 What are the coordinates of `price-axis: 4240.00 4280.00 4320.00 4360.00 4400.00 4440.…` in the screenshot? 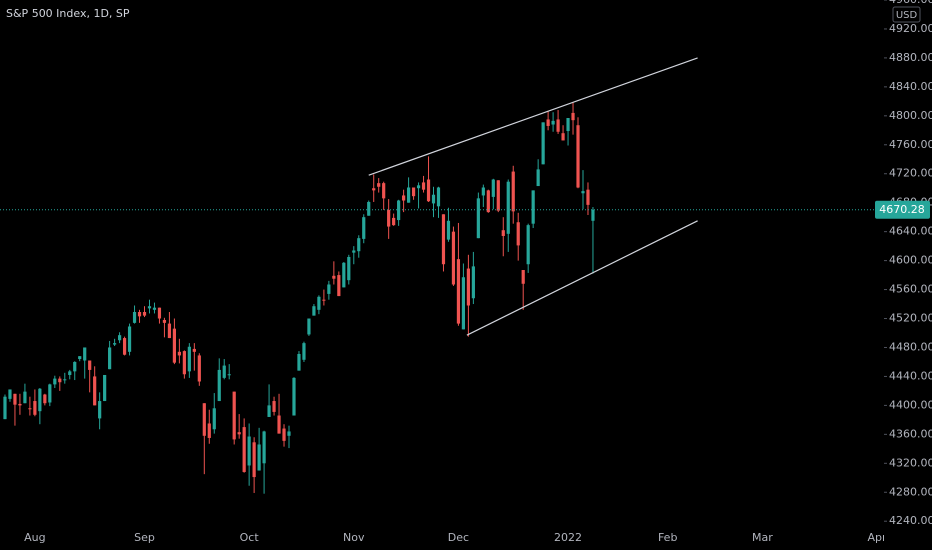 It's located at (903, 263).